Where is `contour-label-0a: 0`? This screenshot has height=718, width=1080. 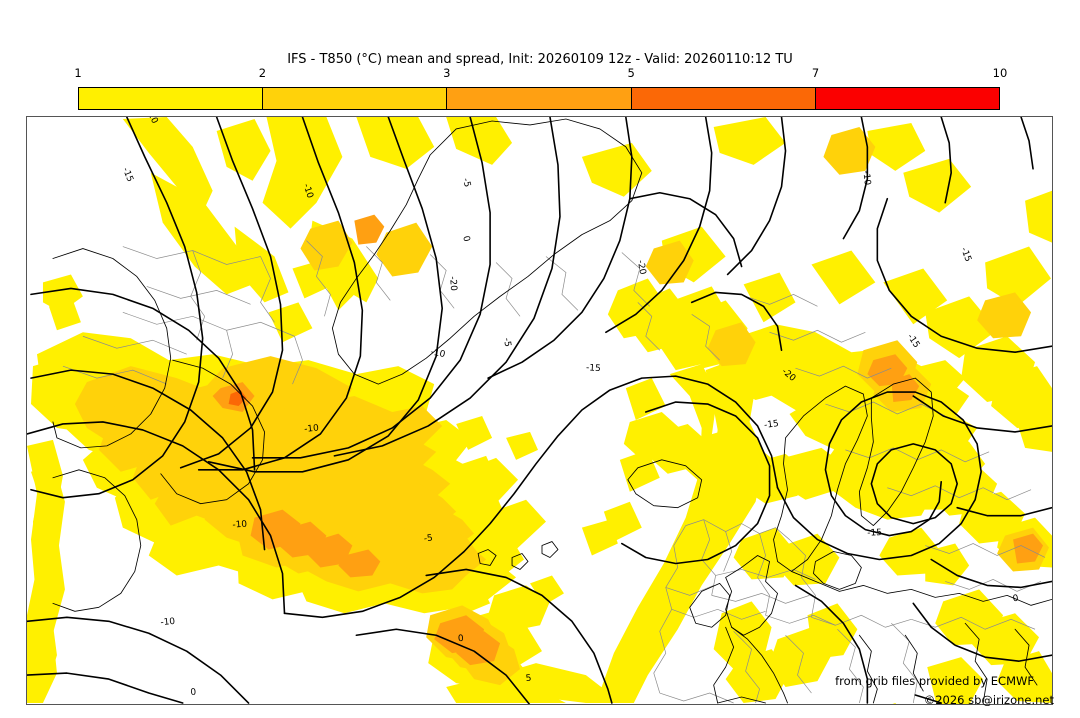 contour-label-0a: 0 is located at coordinates (465, 239).